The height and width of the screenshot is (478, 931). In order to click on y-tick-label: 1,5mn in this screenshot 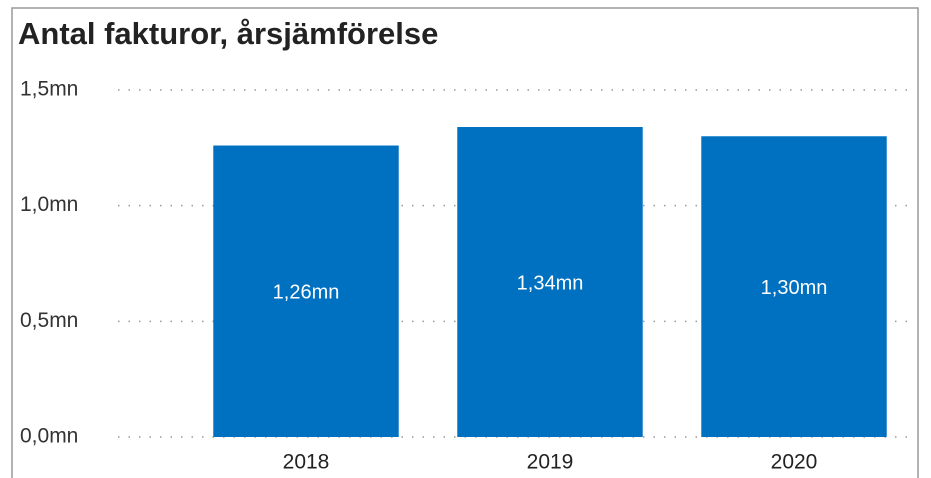, I will do `click(49, 89)`.